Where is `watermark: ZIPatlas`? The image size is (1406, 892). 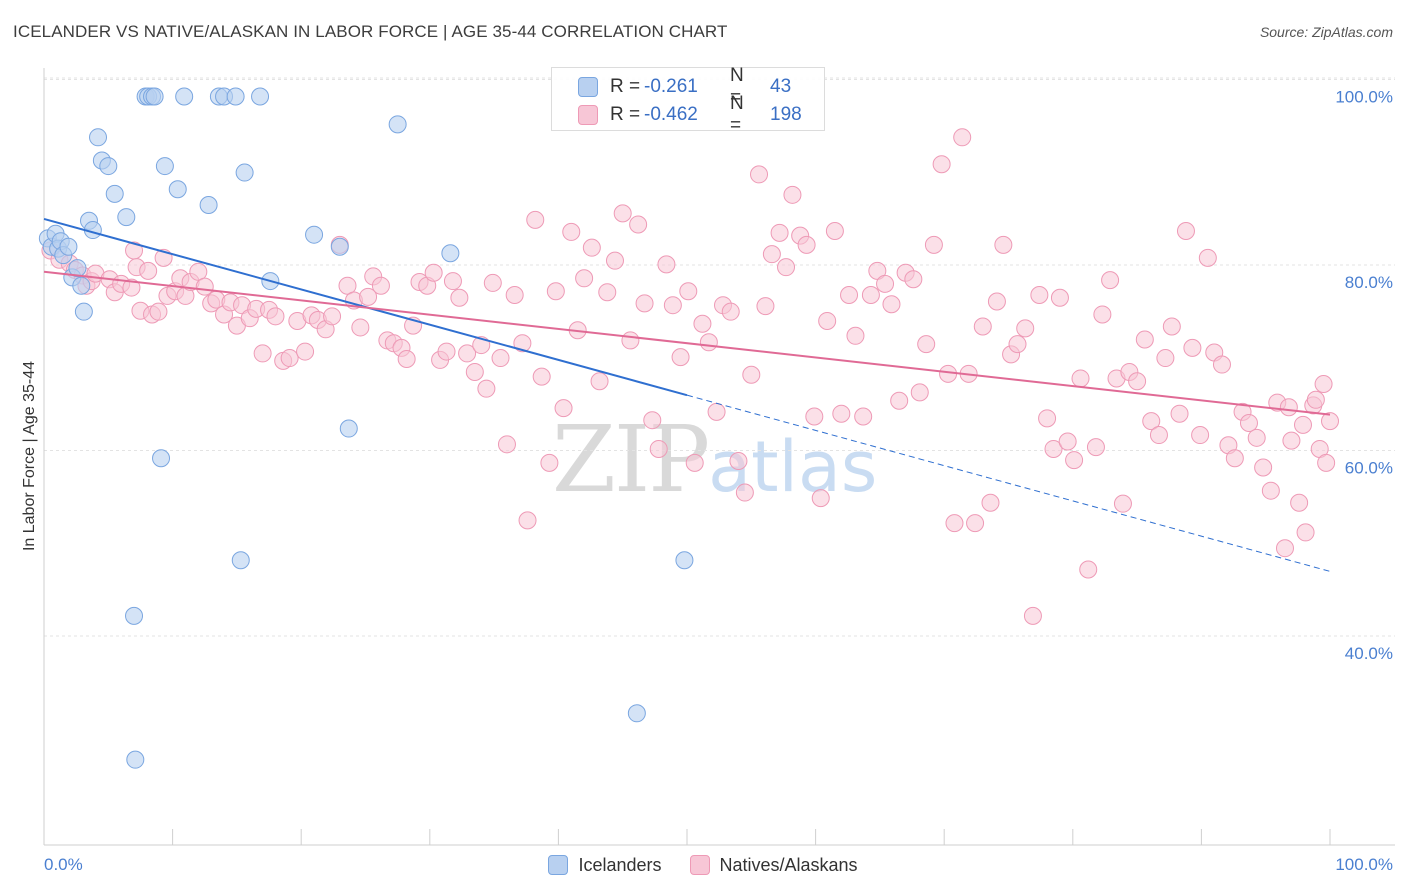 watermark: ZIPatlas is located at coordinates (714, 459).